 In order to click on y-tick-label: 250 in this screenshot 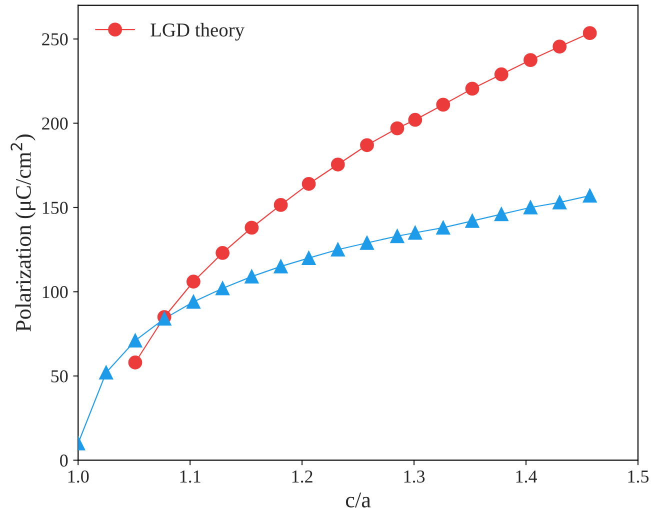, I will do `click(55, 39)`.